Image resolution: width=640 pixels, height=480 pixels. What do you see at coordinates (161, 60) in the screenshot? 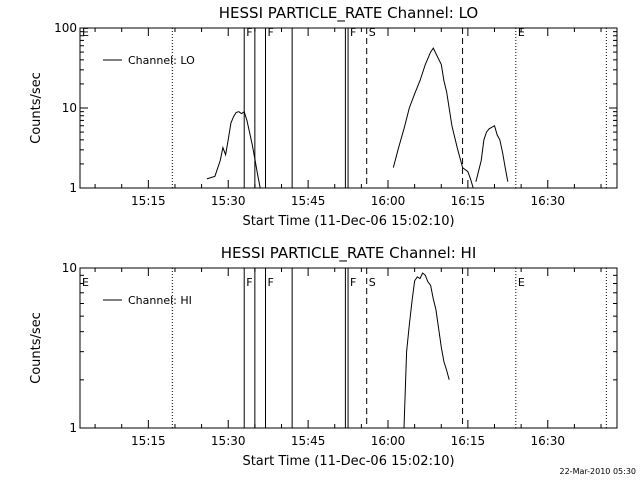
I see `legend-label: Channel: LO` at bounding box center [161, 60].